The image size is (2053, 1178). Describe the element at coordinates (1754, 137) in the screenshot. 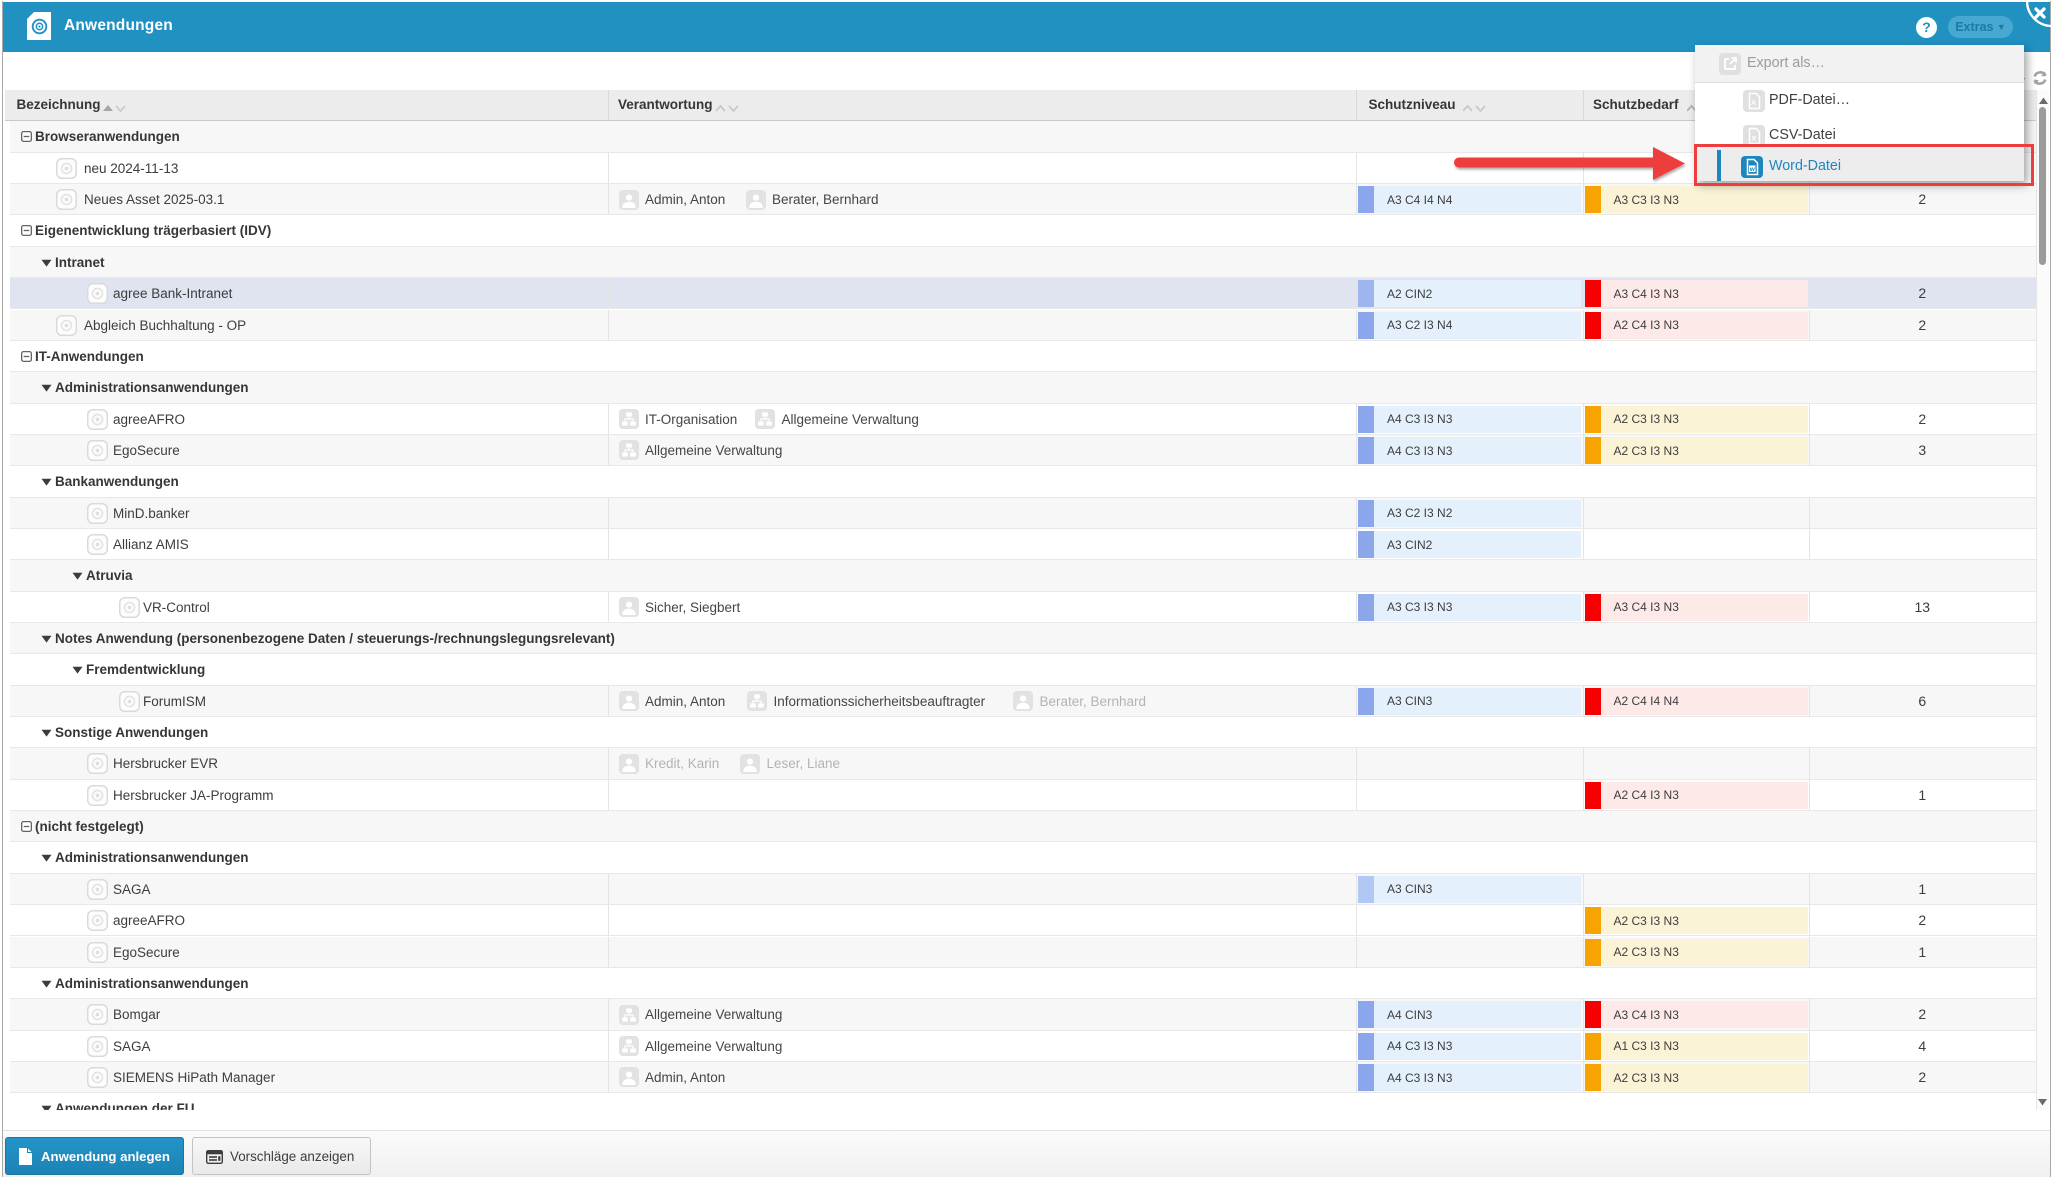

I see `svg-text: x` at that location.